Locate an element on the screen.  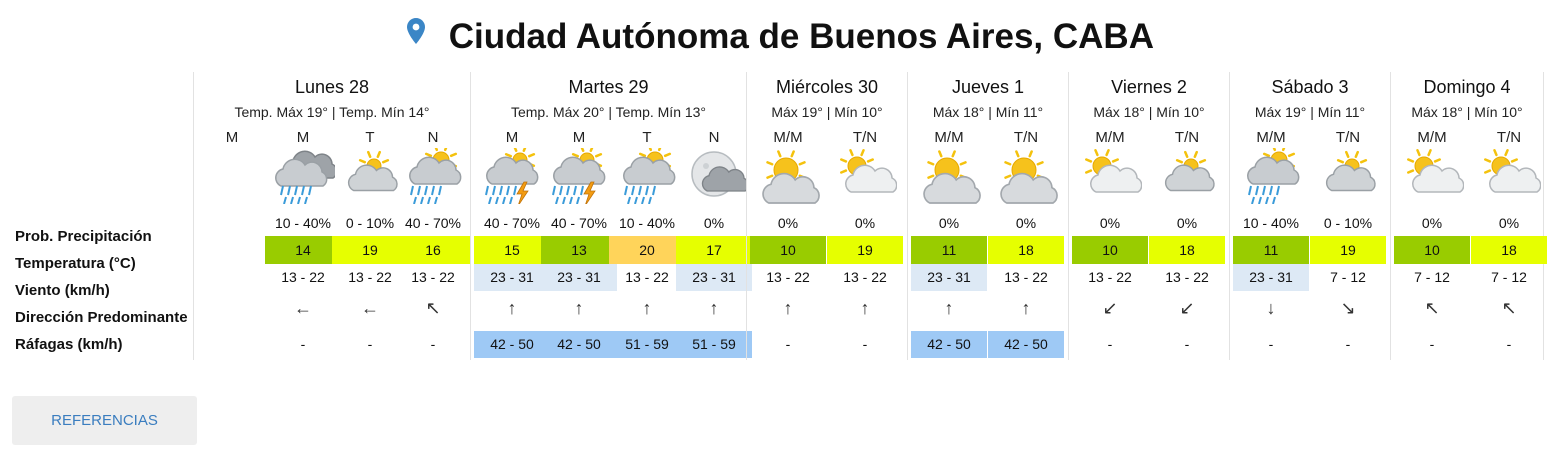
period-column: M is located at coordinates (232, 216).